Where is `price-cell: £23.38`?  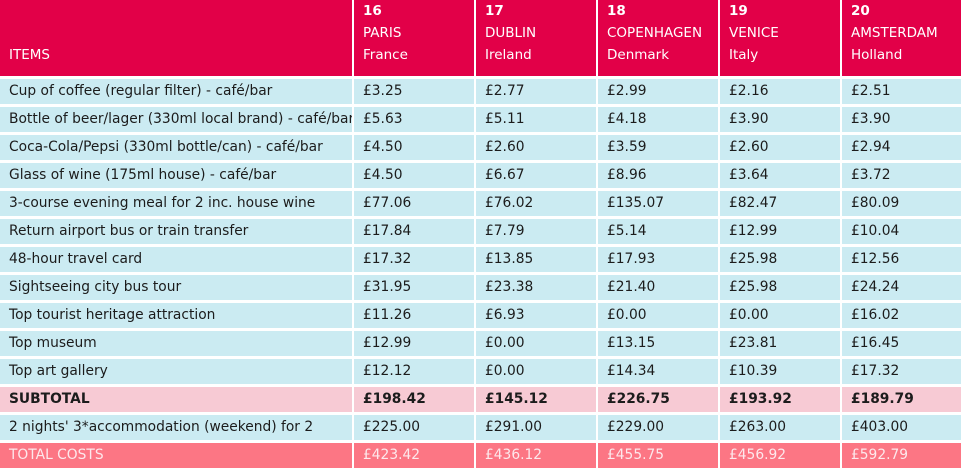
price-cell: £23.38 is located at coordinates (536, 289).